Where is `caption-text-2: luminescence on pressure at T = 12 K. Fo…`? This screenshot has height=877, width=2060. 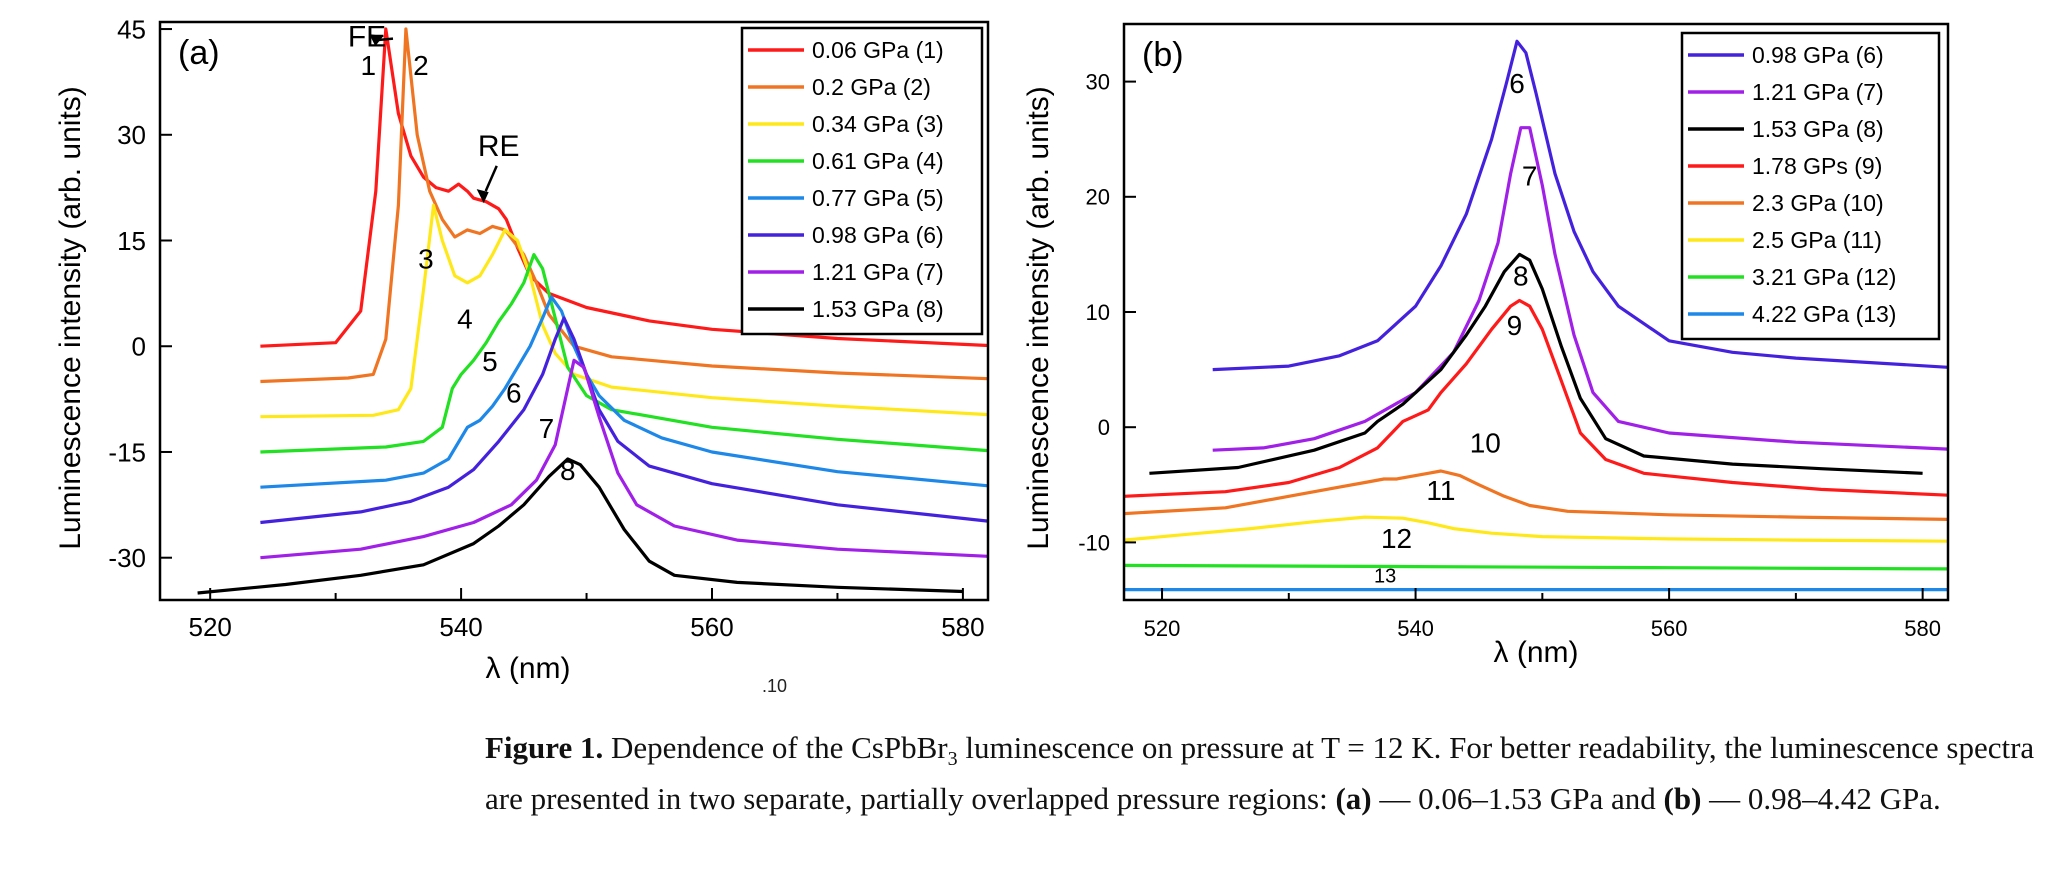 caption-text-2: luminescence on pressure at T = 12 K. Fo… is located at coordinates (1260, 773).